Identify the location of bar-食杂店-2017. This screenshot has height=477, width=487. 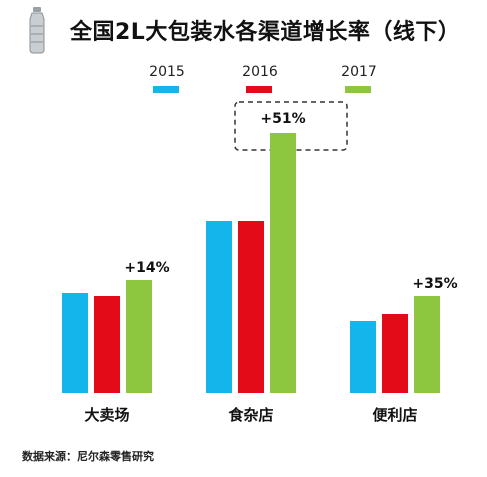
(283, 263).